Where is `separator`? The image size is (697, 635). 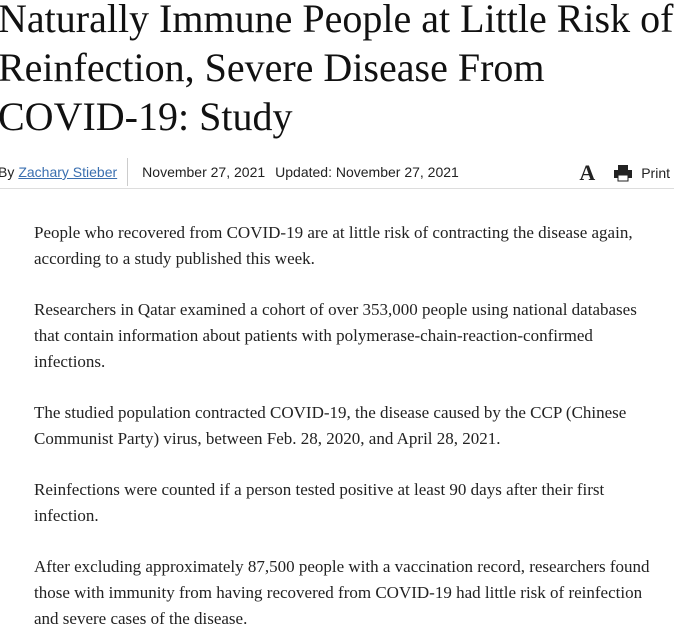
separator is located at coordinates (128, 172).